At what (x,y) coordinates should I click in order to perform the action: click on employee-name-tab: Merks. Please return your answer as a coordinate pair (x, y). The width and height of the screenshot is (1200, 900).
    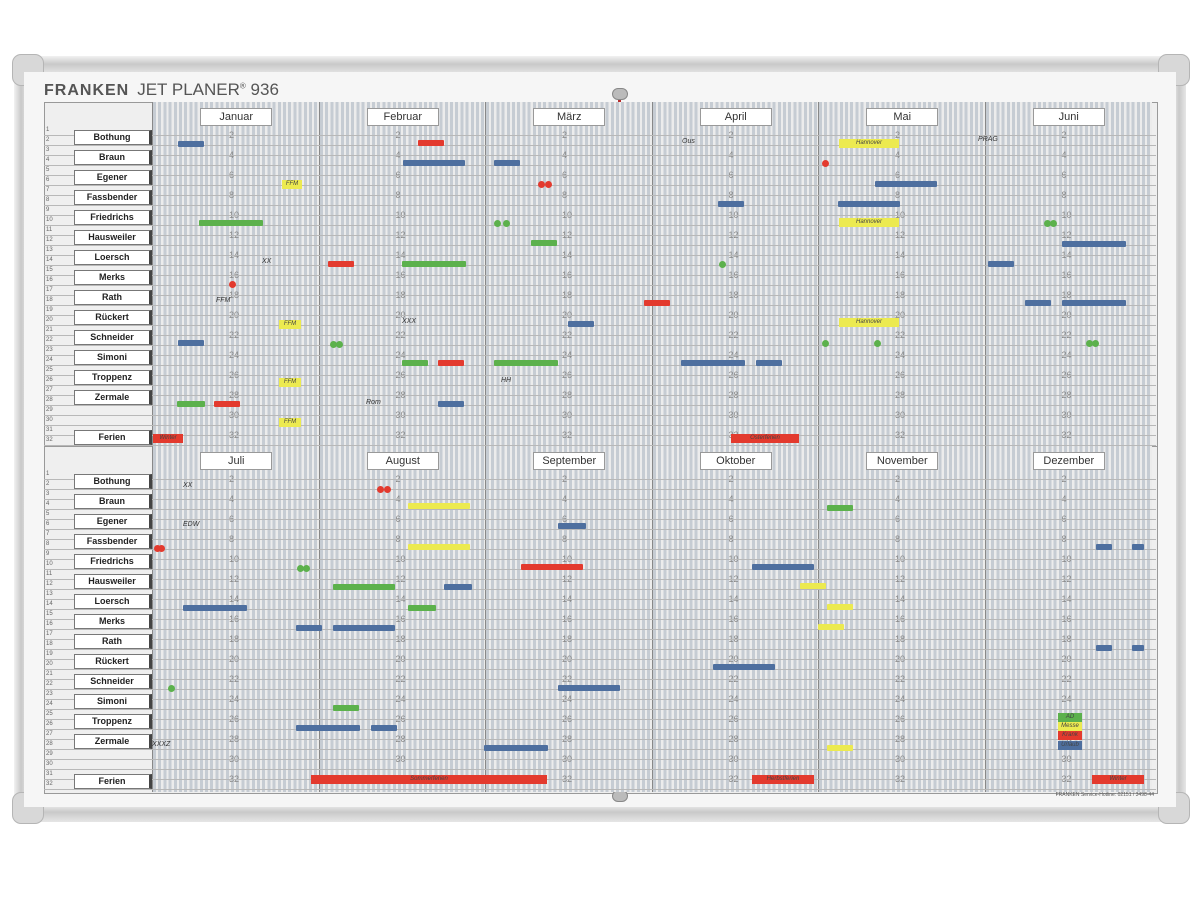
    Looking at the image, I should click on (113, 621).